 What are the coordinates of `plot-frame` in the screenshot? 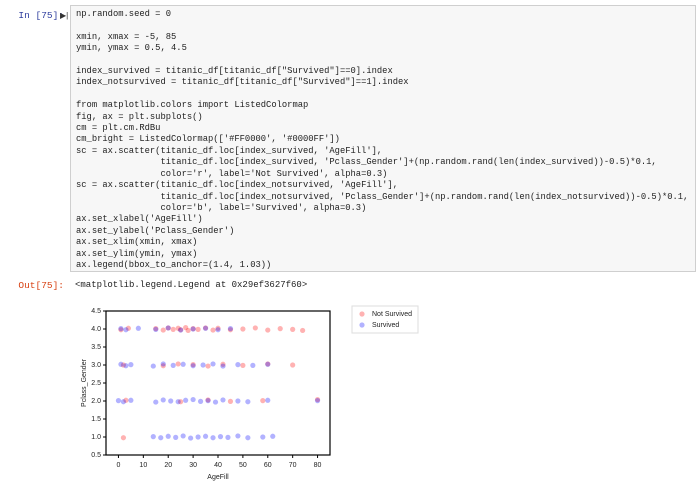 It's located at (218, 383).